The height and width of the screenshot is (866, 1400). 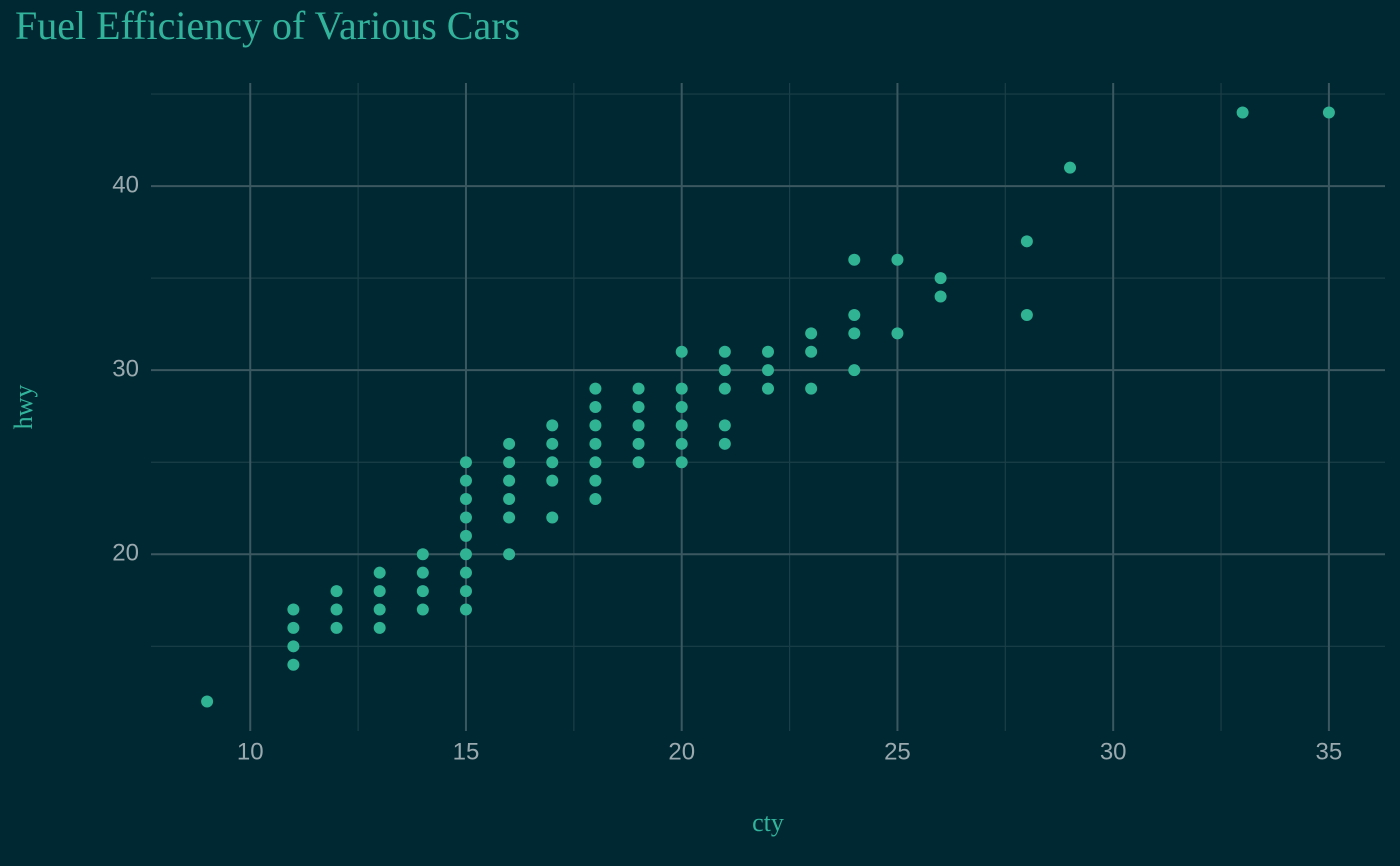 I want to click on y-tick-label: 40, so click(x=125, y=184).